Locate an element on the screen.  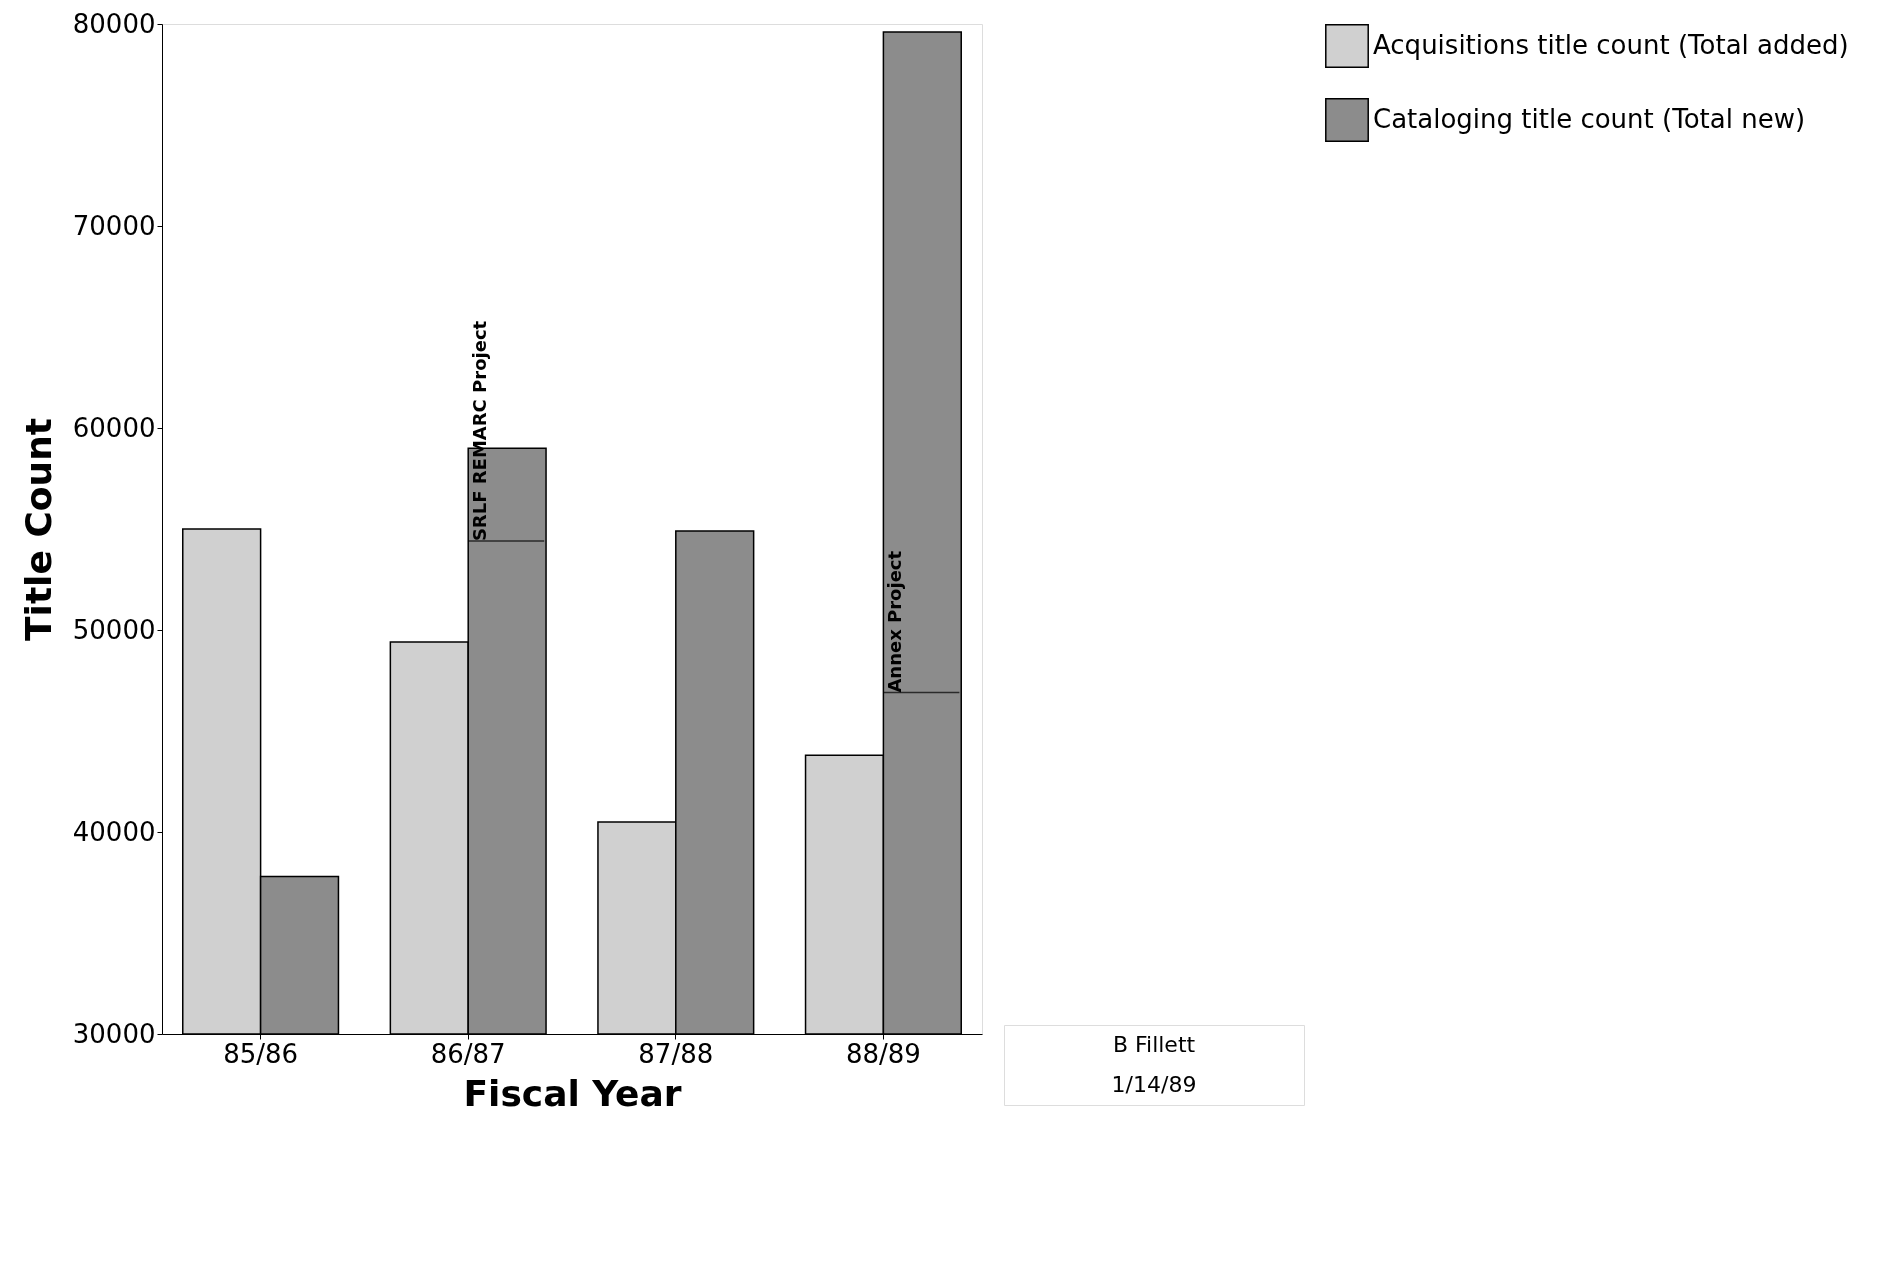
text: 1/14/89 is located at coordinates (1154, 1084).